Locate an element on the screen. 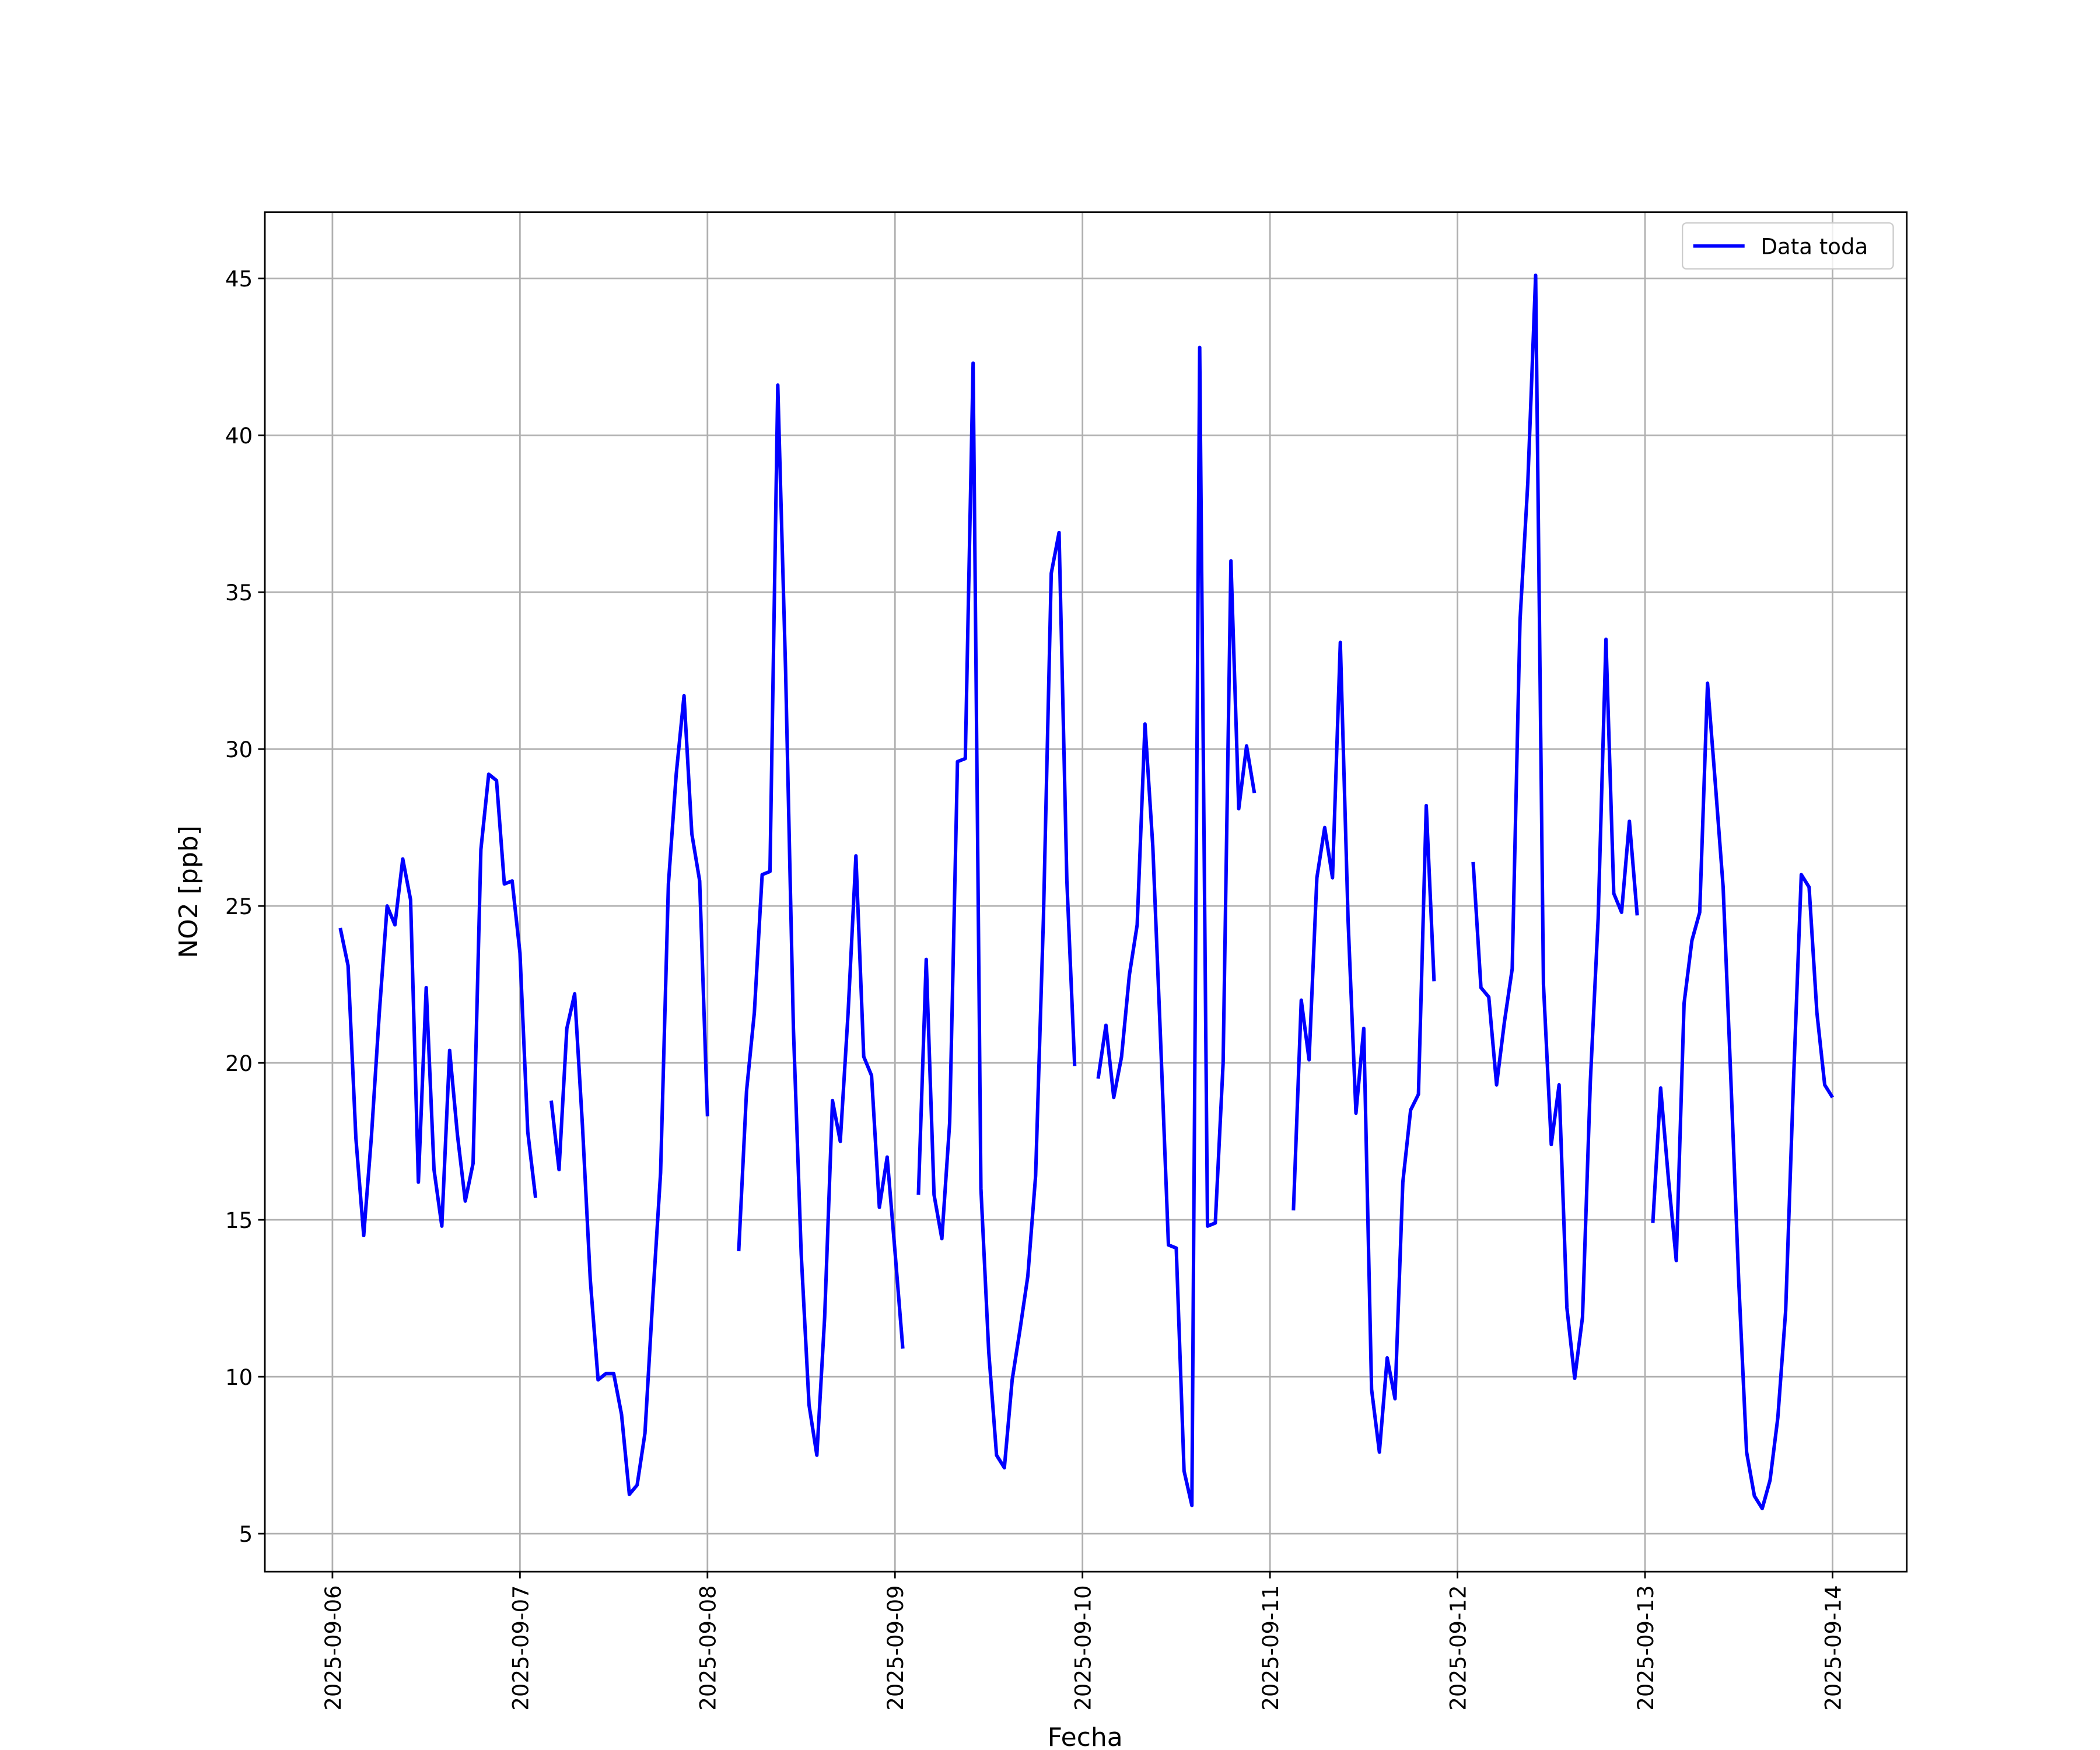  y-tick-label: 25 is located at coordinates (239, 907).